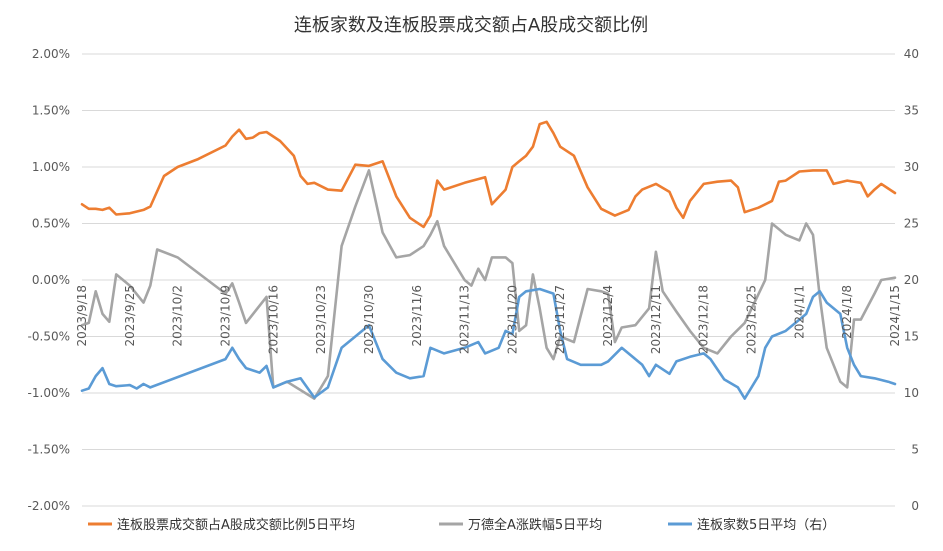 This screenshot has height=551, width=943. Describe the element at coordinates (560, 319) in the screenshot. I see `x-tick-label: 2023/11/27` at that location.